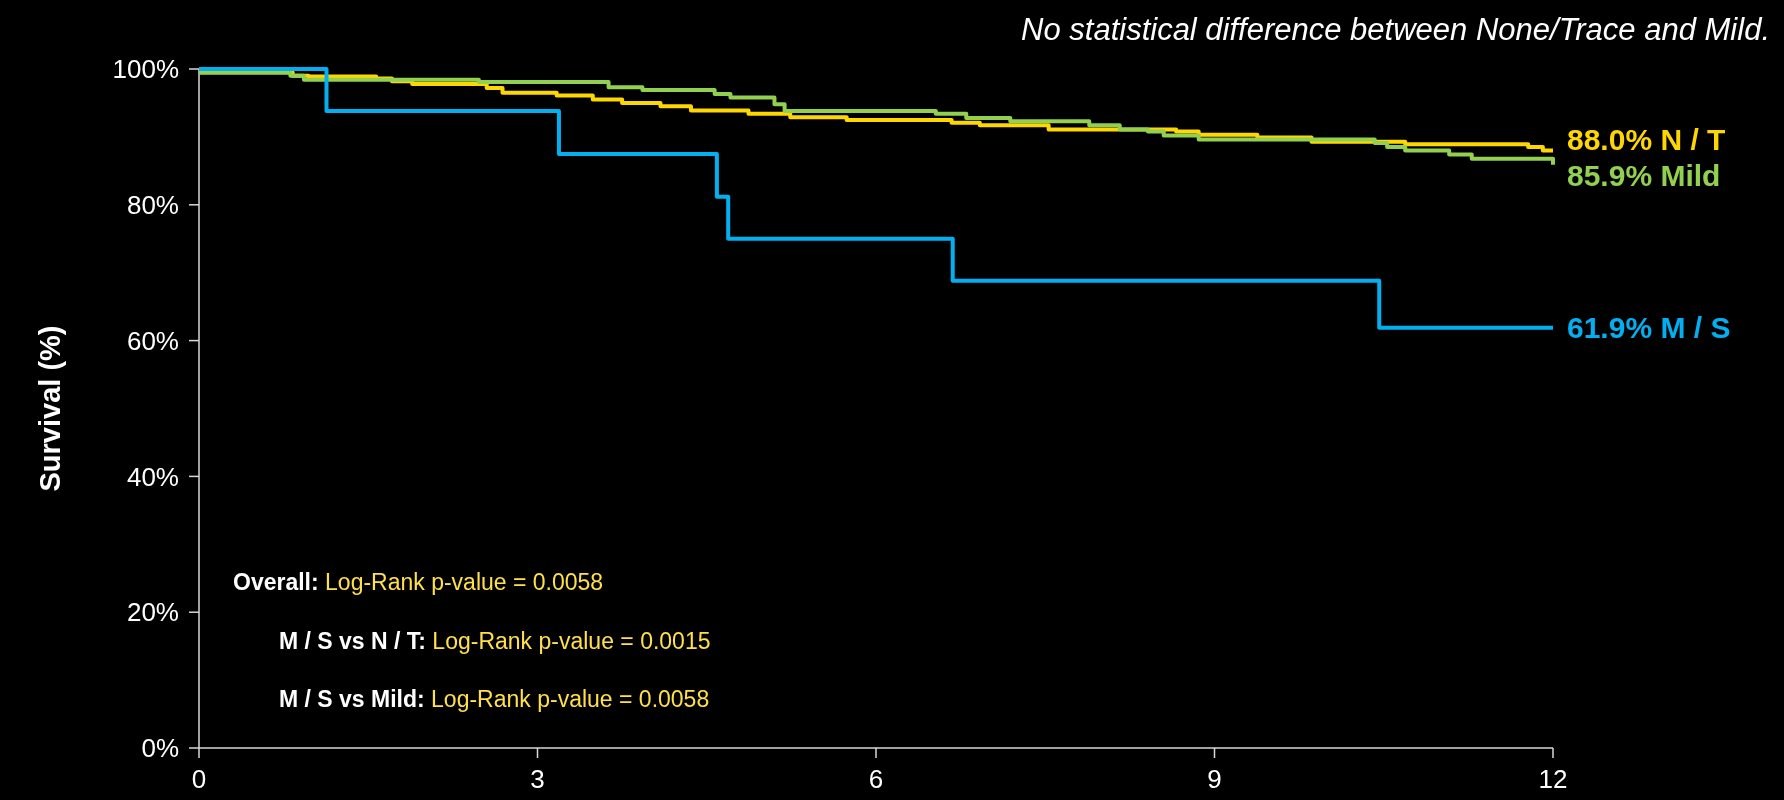 This screenshot has height=800, width=1784. What do you see at coordinates (494, 699) in the screenshot?
I see `annotation: M / S vs Mild: Log-Rank p-value = 0.0058` at bounding box center [494, 699].